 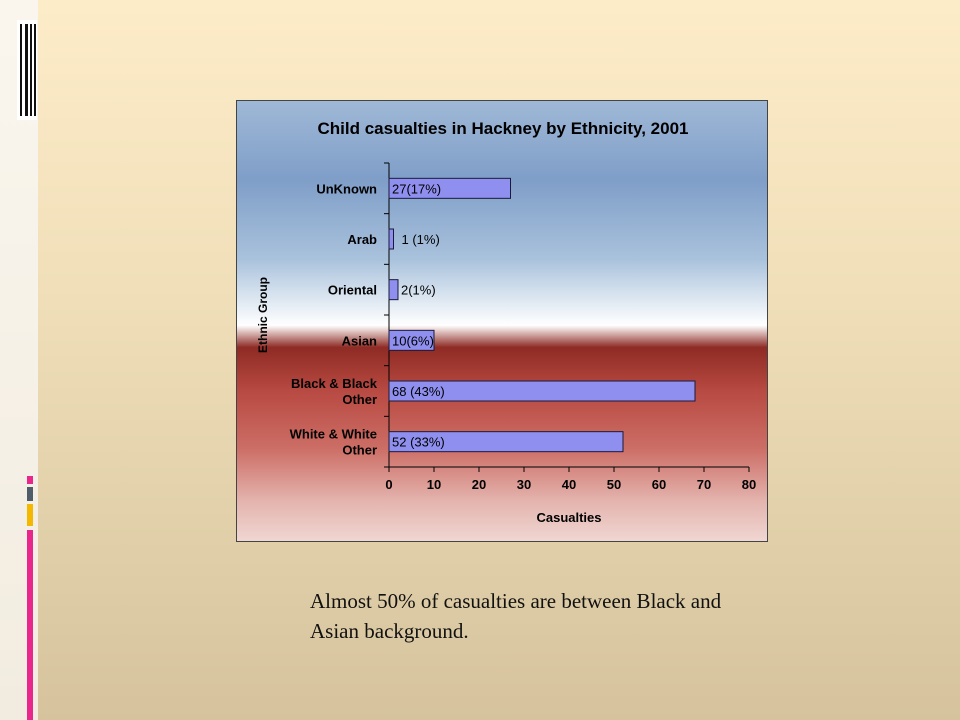 What do you see at coordinates (352, 290) in the screenshot?
I see `category-label: Oriental` at bounding box center [352, 290].